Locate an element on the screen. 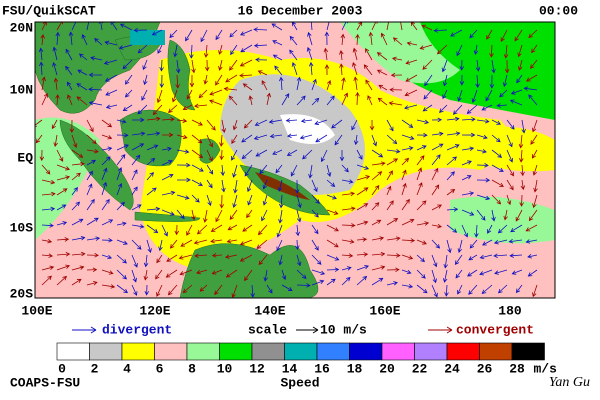 This screenshot has height=400, width=600. lon-labels: 100E 120E 140E 160E 180 is located at coordinates (271, 310).